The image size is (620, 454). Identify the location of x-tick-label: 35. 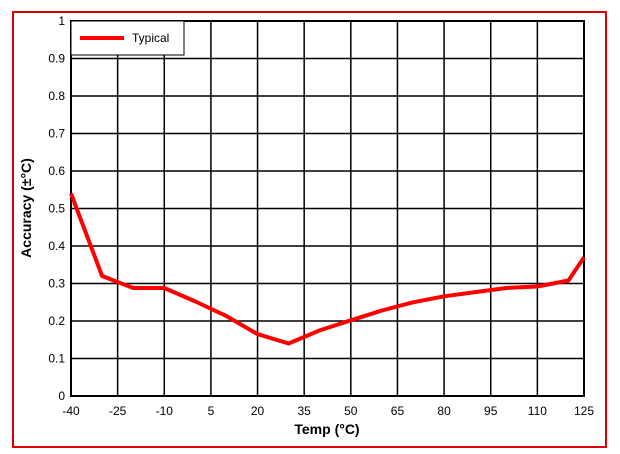
(305, 411).